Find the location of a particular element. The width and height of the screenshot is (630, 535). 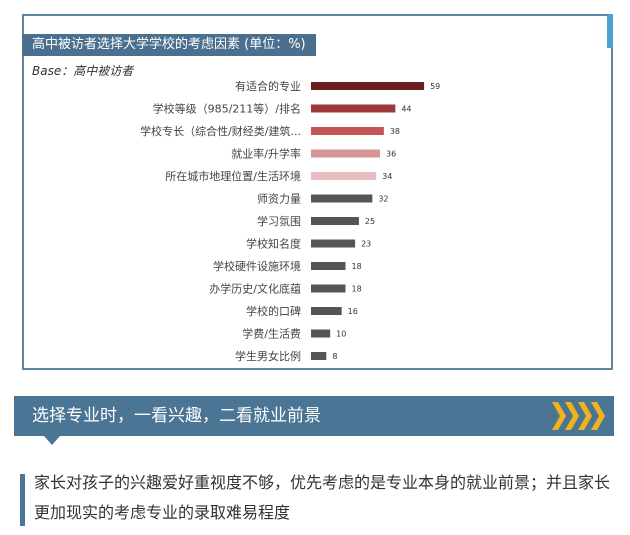

value-label: 44 is located at coordinates (406, 109).